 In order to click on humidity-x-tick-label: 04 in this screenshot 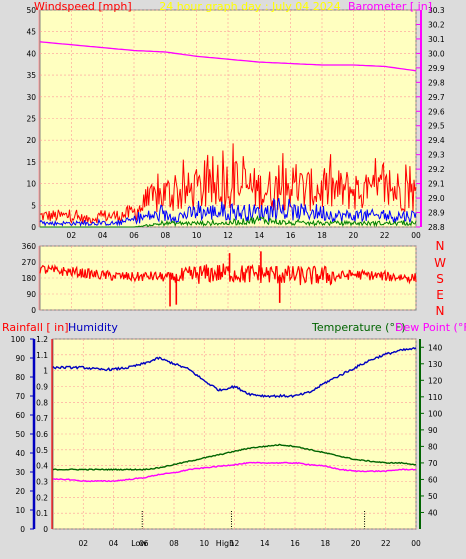, I will do `click(114, 543)`.